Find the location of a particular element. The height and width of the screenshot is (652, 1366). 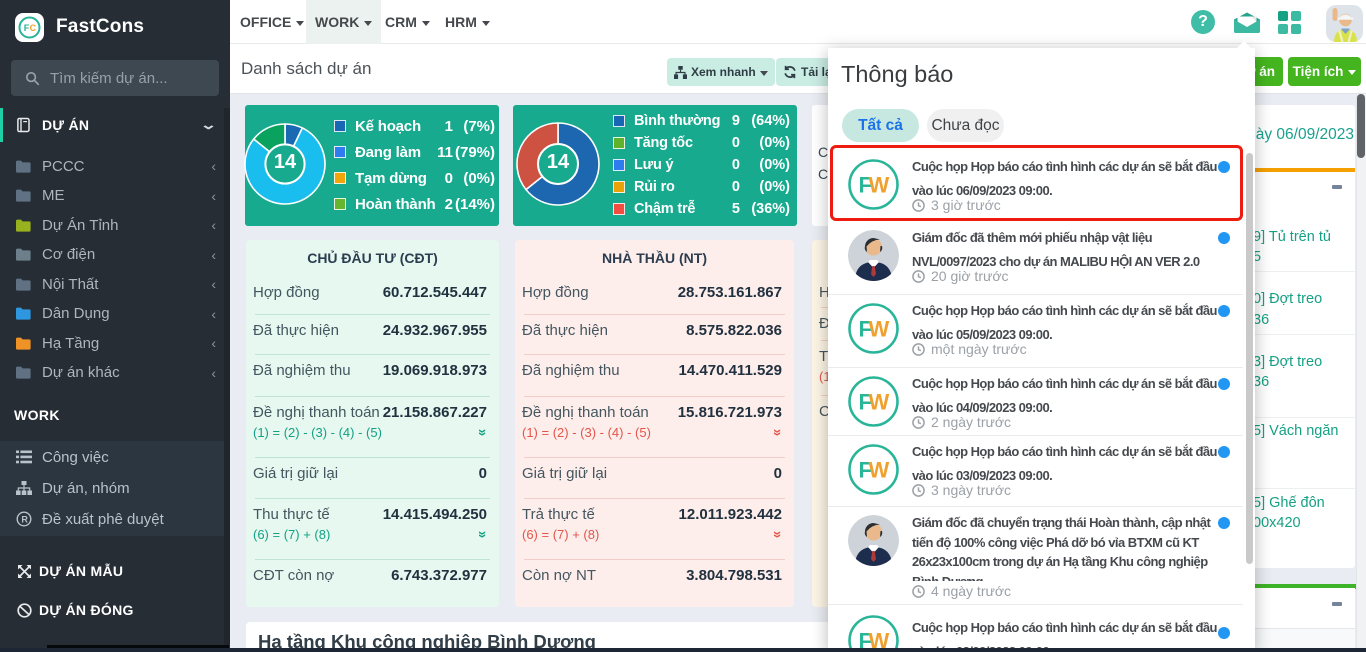

sidebar-item-du-an: DỰ ÁN ⌄ is located at coordinates (115, 125).